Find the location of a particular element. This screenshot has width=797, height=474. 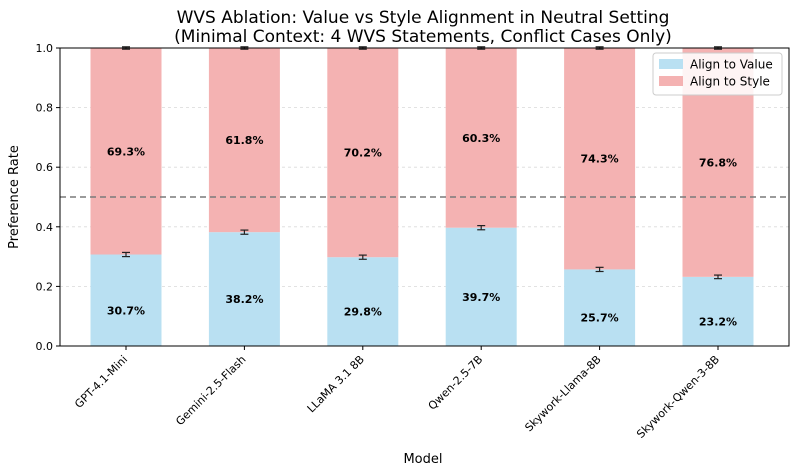

y-tick-label: 0.2 is located at coordinates (45, 286).